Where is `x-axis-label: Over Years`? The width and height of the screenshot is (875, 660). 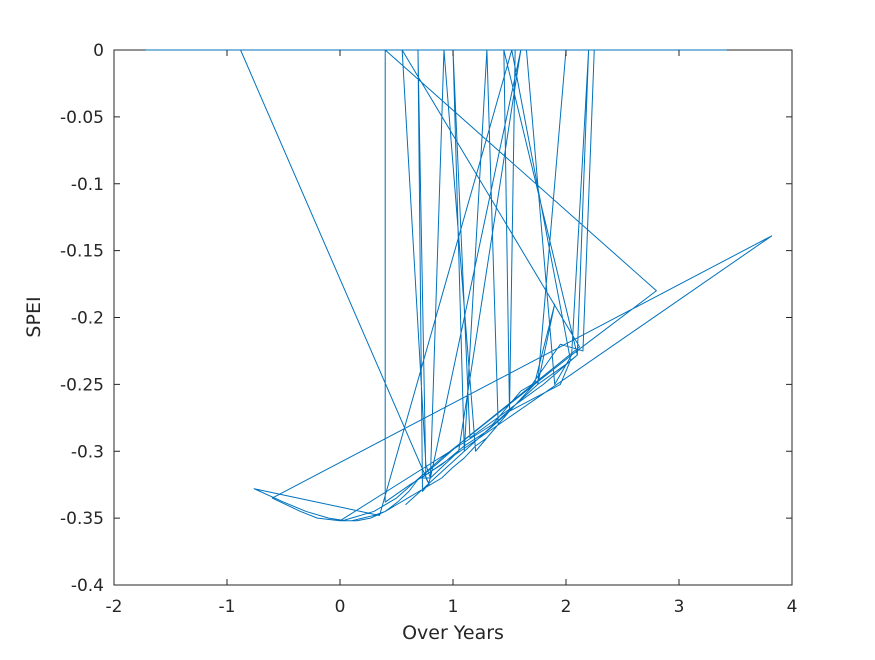 x-axis-label: Over Years is located at coordinates (453, 633).